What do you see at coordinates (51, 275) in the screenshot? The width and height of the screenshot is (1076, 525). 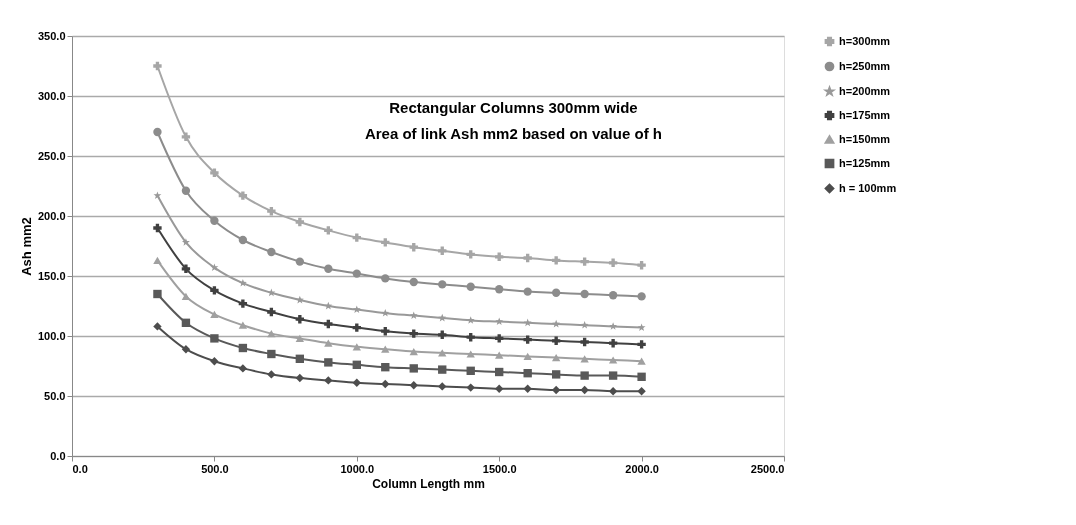 I see `y-tick-label: 150.0` at bounding box center [51, 275].